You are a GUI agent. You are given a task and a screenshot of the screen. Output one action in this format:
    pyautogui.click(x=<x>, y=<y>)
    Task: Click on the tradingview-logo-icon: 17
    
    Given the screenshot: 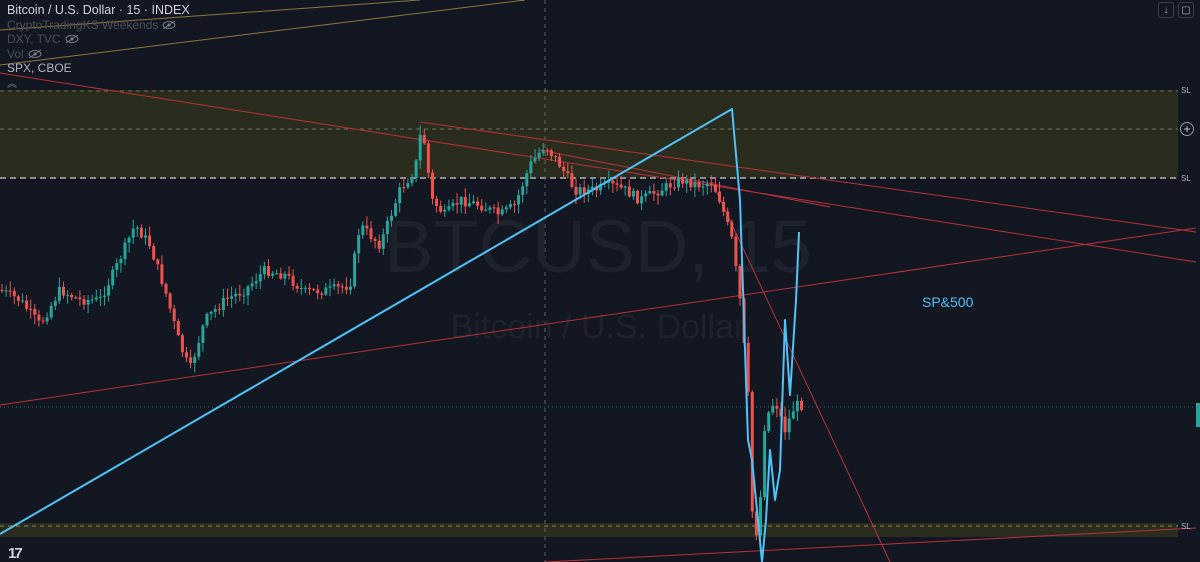 What is the action you would take?
    pyautogui.click(x=15, y=553)
    